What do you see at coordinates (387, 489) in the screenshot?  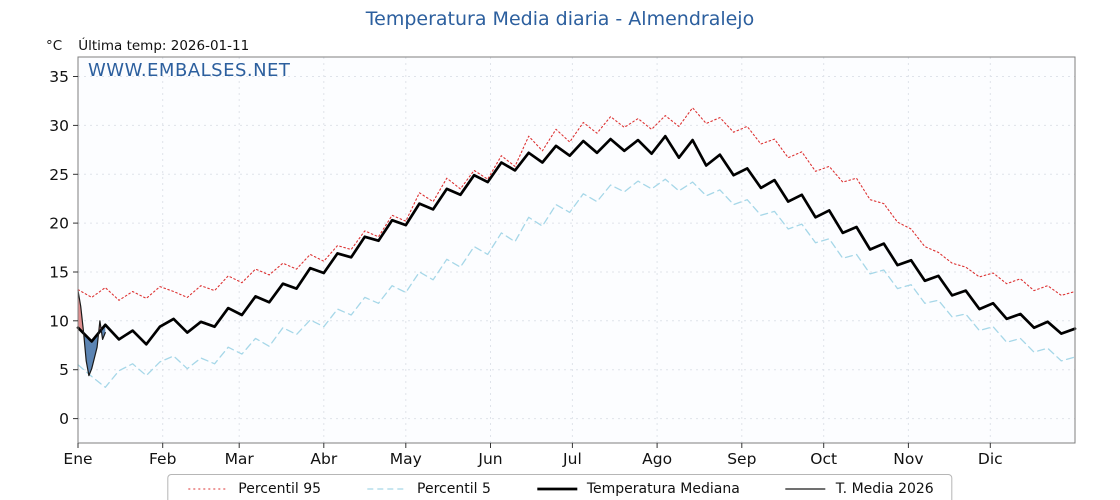 I see `percentil-5-line-sample` at bounding box center [387, 489].